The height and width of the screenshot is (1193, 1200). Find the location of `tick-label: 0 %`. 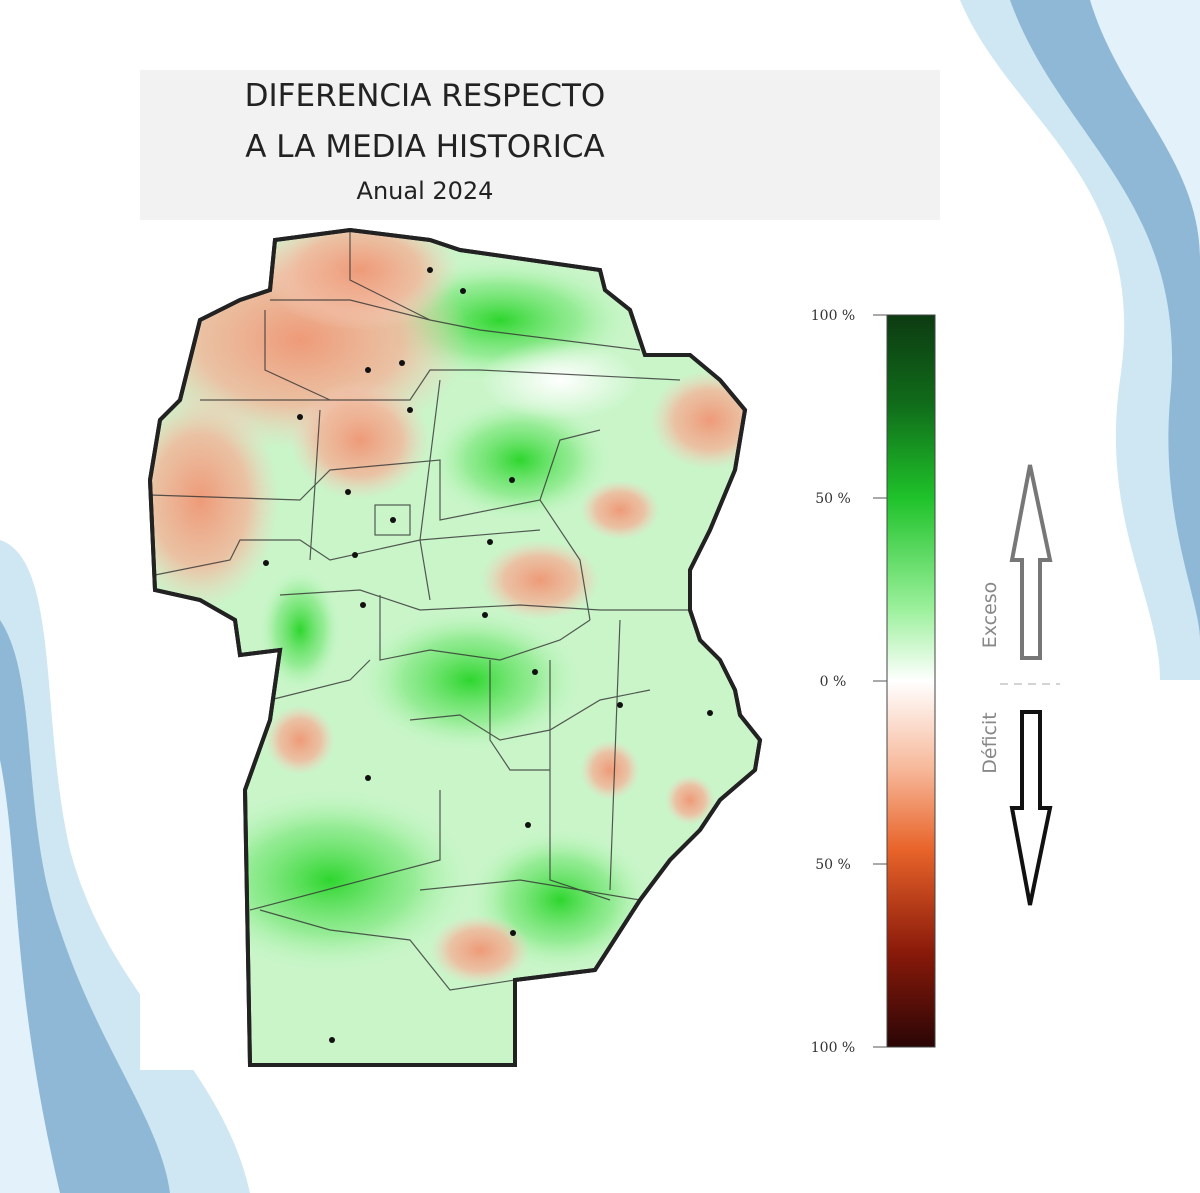

tick-label: 0 % is located at coordinates (833, 682).